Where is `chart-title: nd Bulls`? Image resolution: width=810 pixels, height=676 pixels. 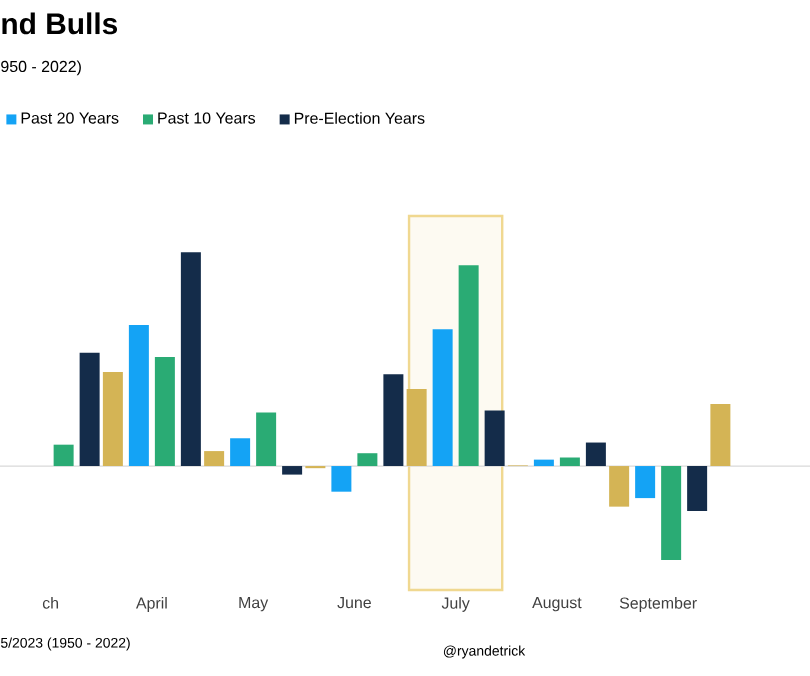 chart-title: nd Bulls is located at coordinates (60, 23).